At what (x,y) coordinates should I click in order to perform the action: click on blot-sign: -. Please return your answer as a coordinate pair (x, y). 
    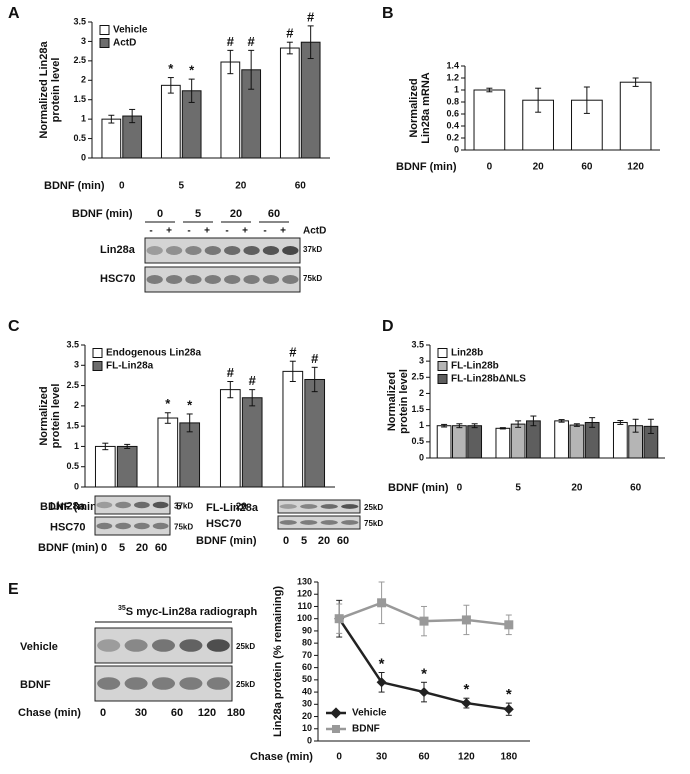
    Looking at the image, I should click on (226, 231).